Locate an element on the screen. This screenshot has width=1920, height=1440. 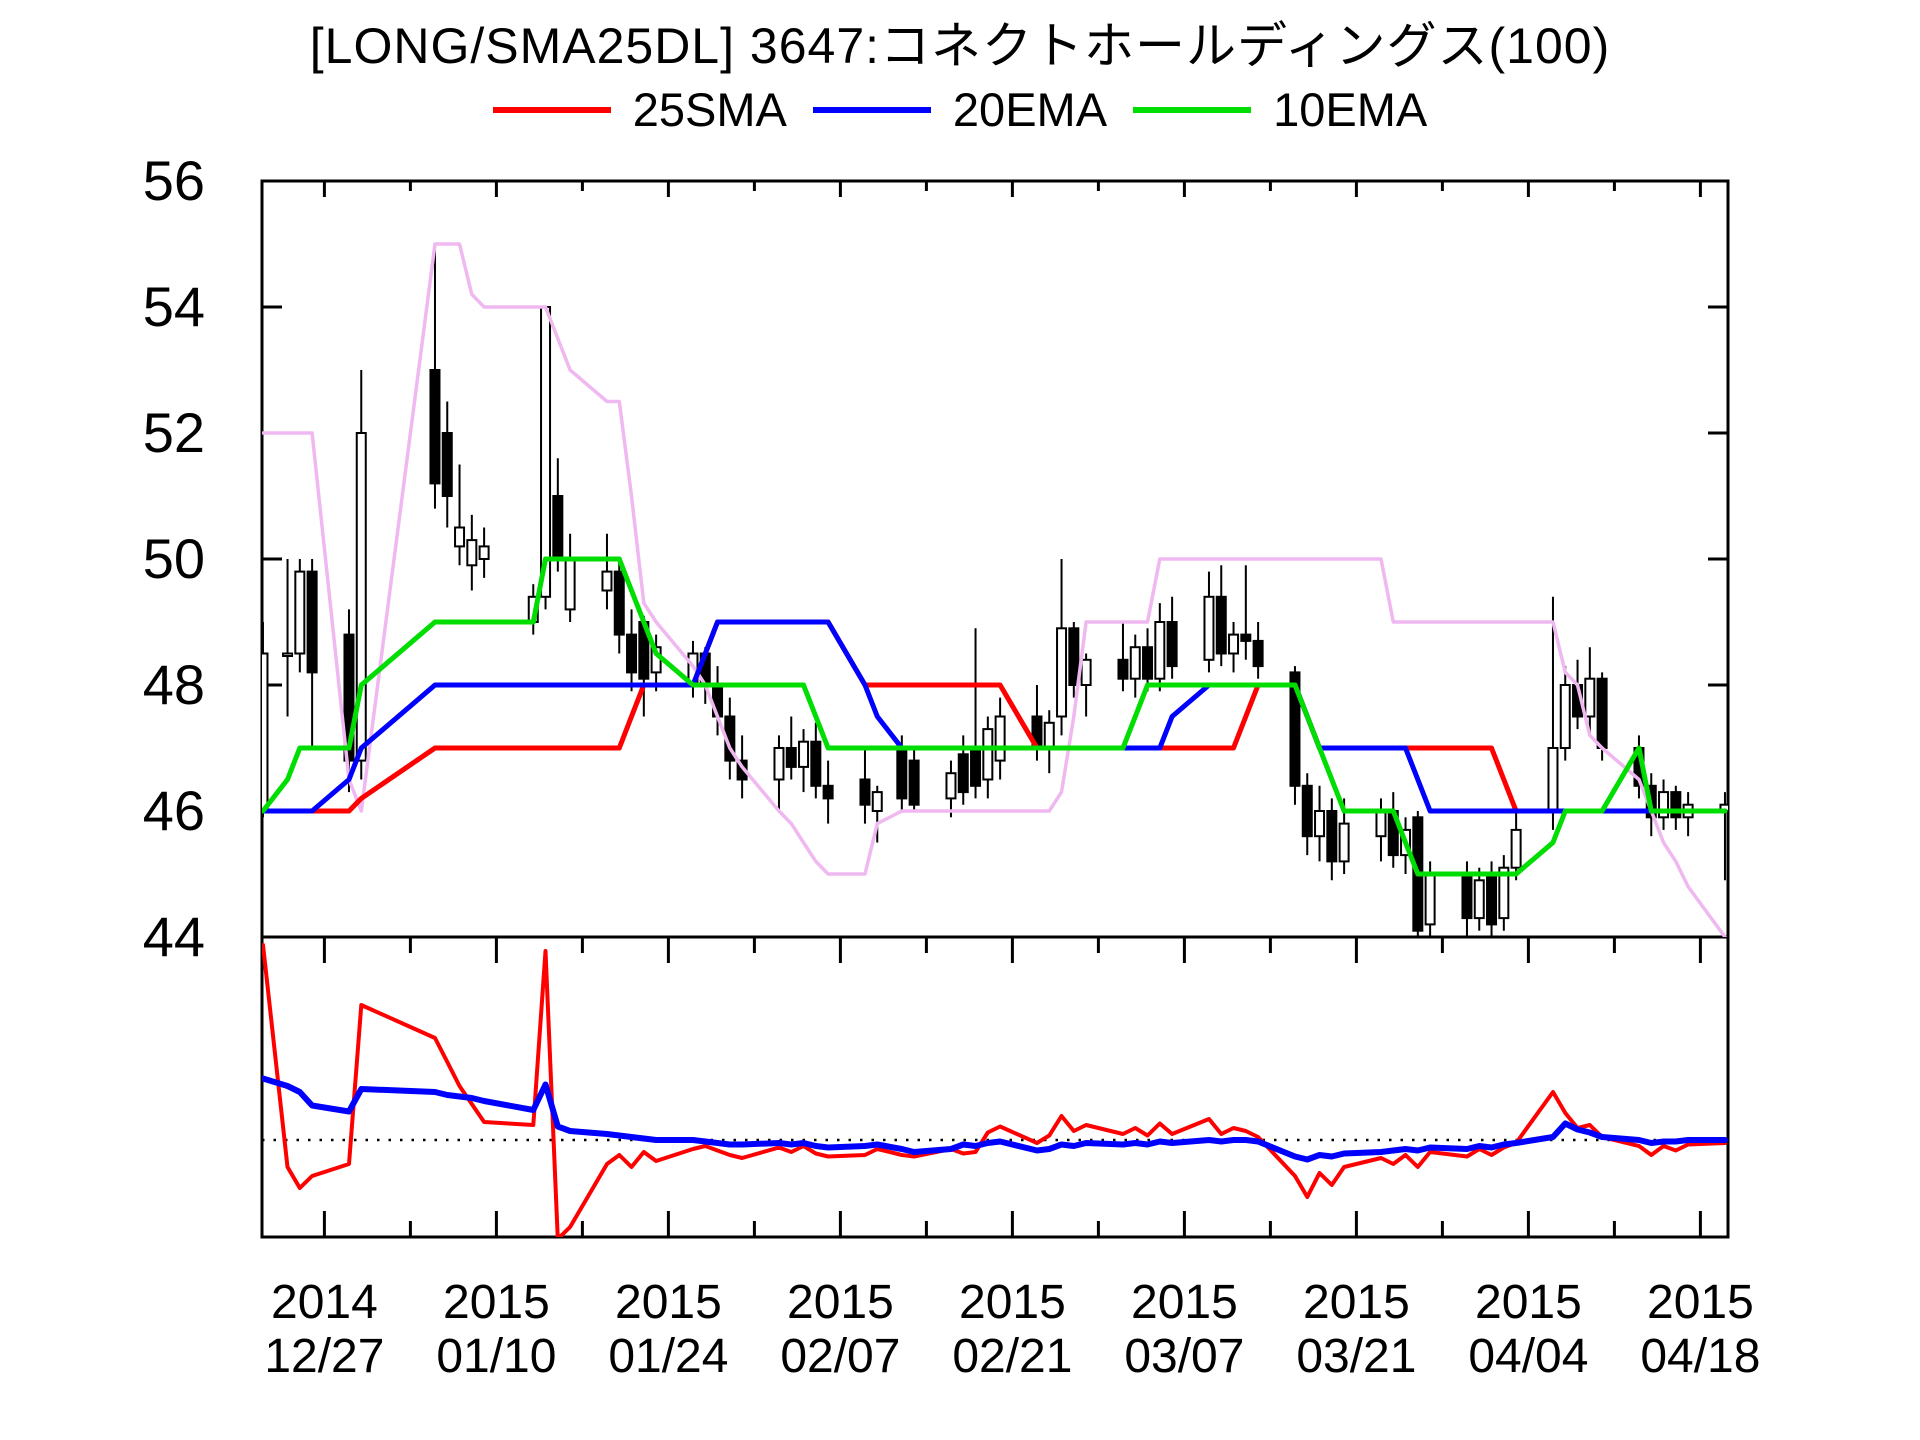
legend-item-25sma: 25SMA is located at coordinates (639, 109).